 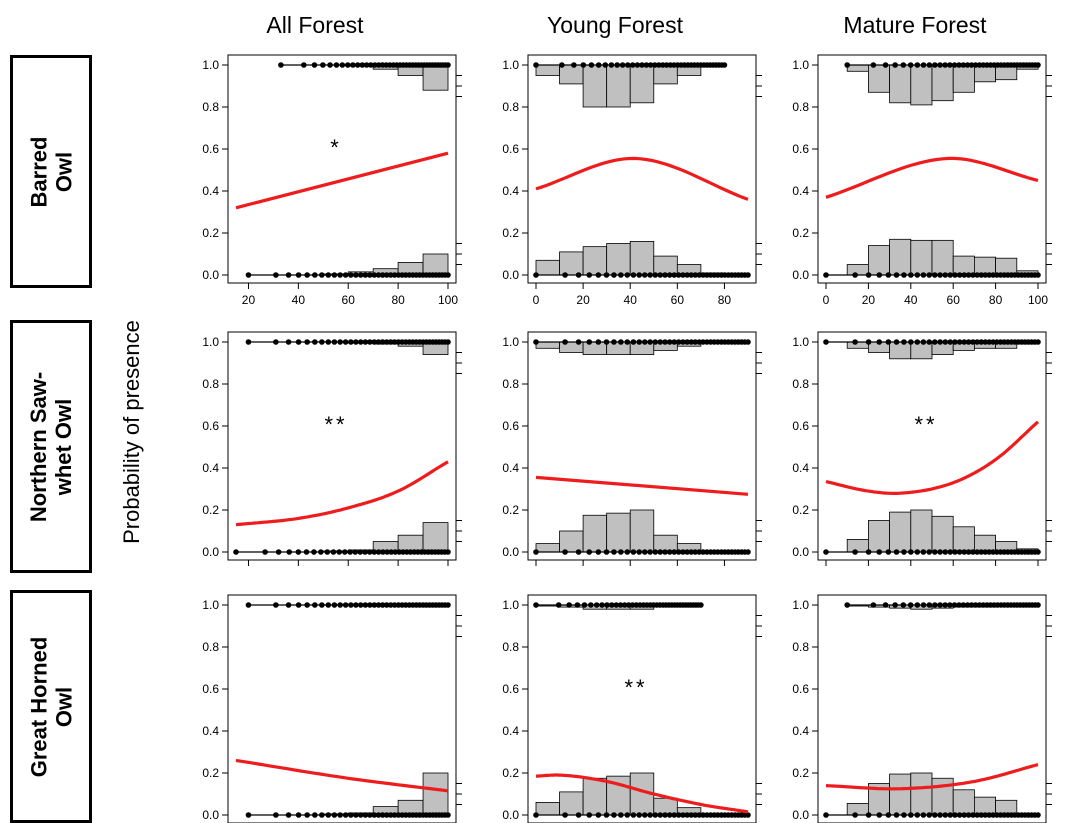 I want to click on panel-northern-saw-whet-owl-mature-forest: 0.0 0.2 0.4 0.6 0.8 1.0 **, so click(x=922, y=448).